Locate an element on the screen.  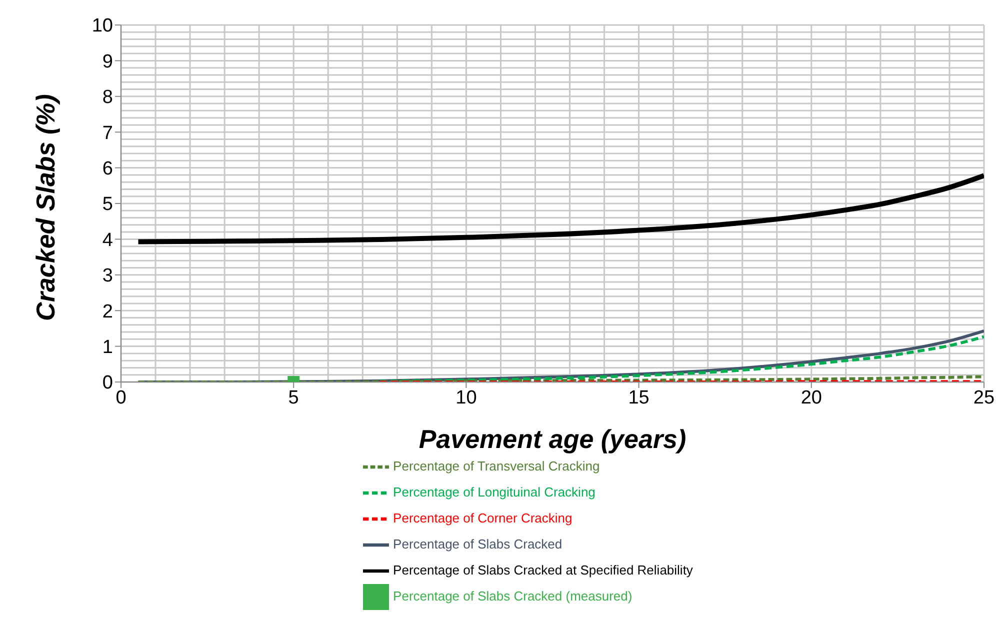
legend-label: Percentage of Transversal Cracking is located at coordinates (496, 466).